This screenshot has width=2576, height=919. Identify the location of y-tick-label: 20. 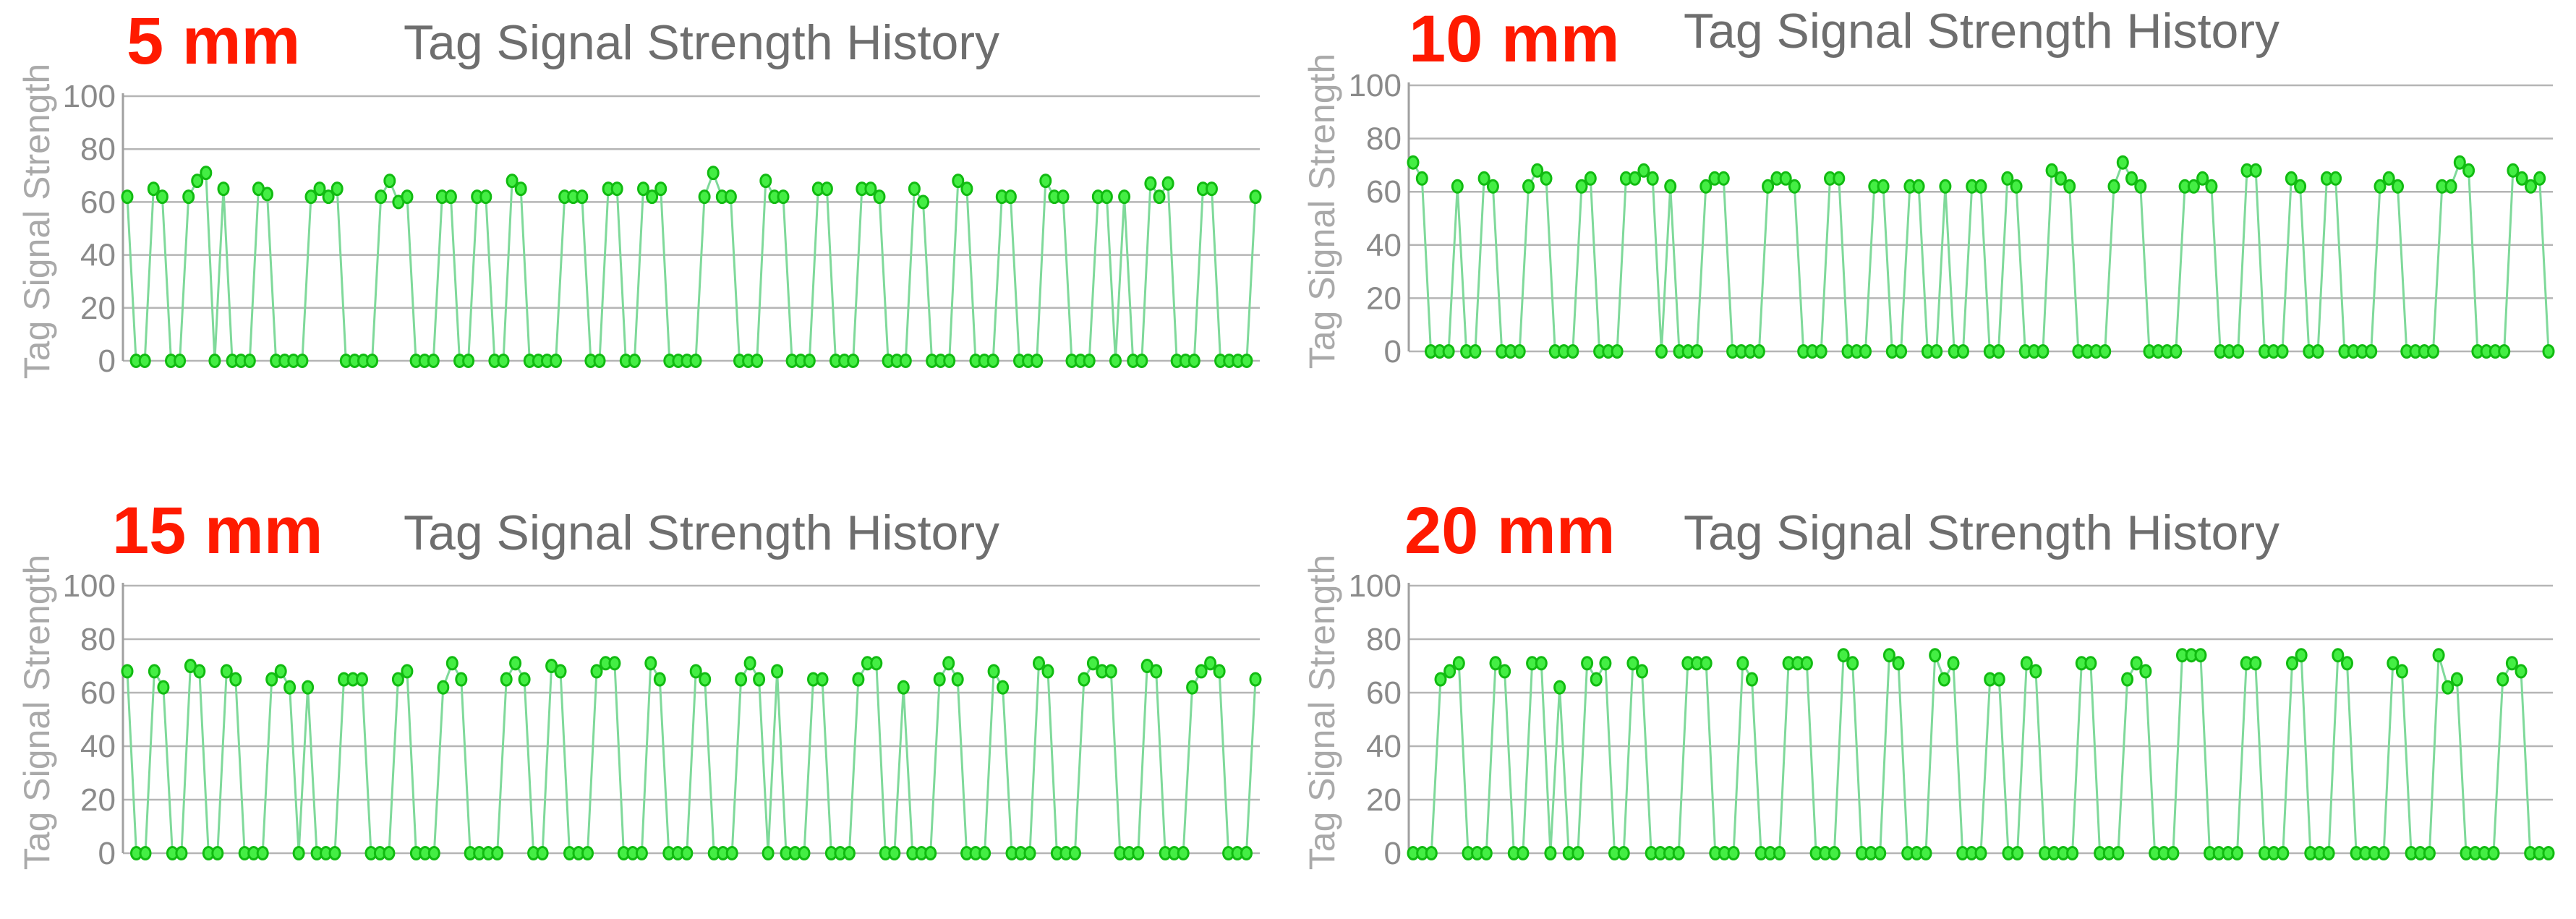
(1384, 800).